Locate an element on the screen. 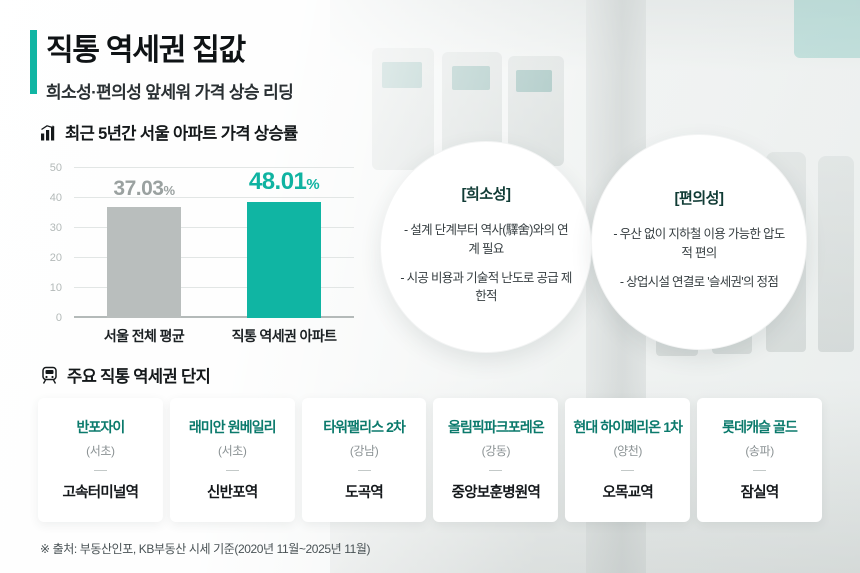  complex-station: 고속터미널역 is located at coordinates (100, 493).